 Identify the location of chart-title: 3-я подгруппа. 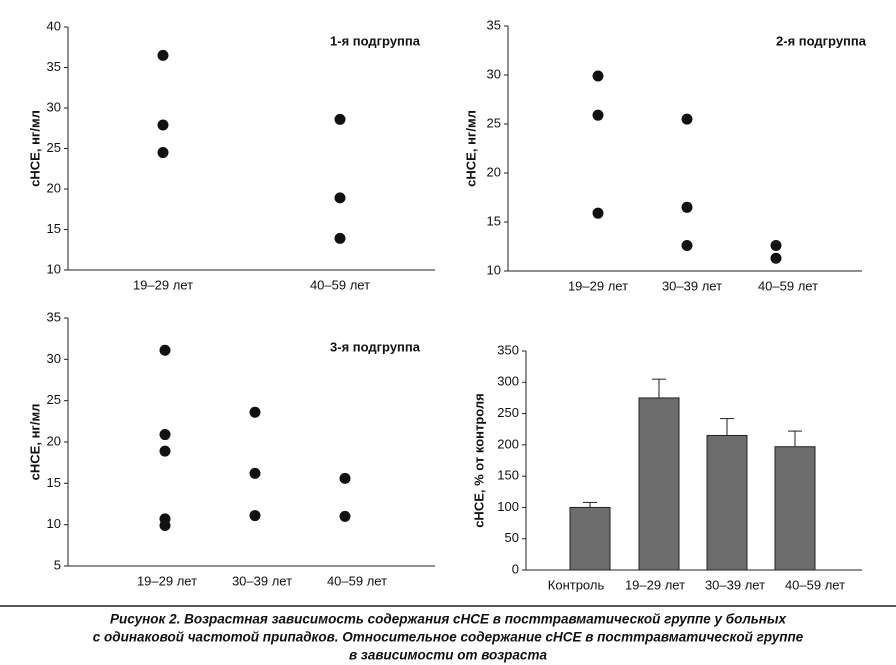
(375, 346).